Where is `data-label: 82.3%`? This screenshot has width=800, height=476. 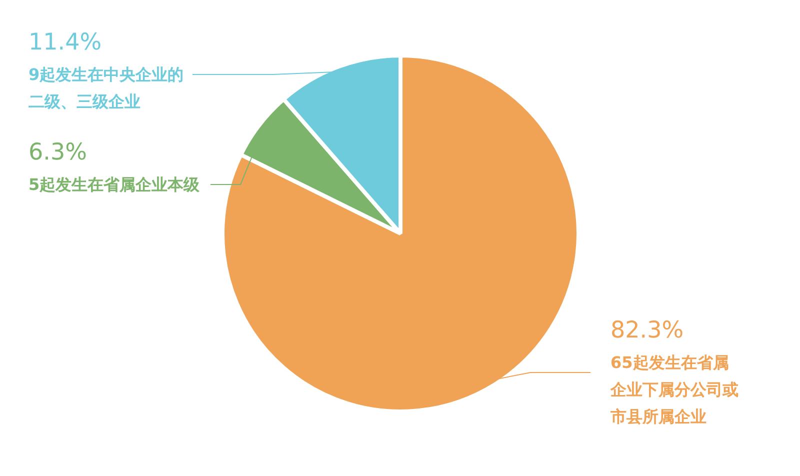 data-label: 82.3% is located at coordinates (647, 331).